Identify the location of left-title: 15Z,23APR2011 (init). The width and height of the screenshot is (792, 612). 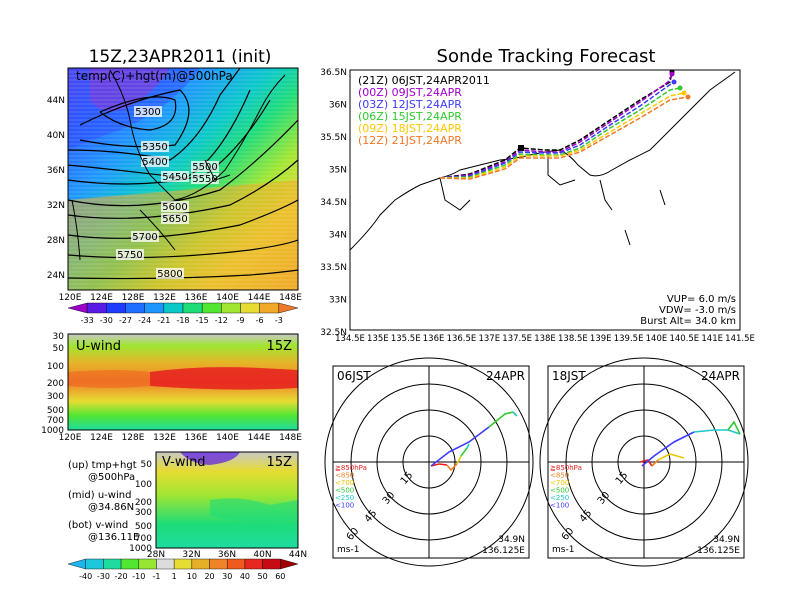
(180, 57).